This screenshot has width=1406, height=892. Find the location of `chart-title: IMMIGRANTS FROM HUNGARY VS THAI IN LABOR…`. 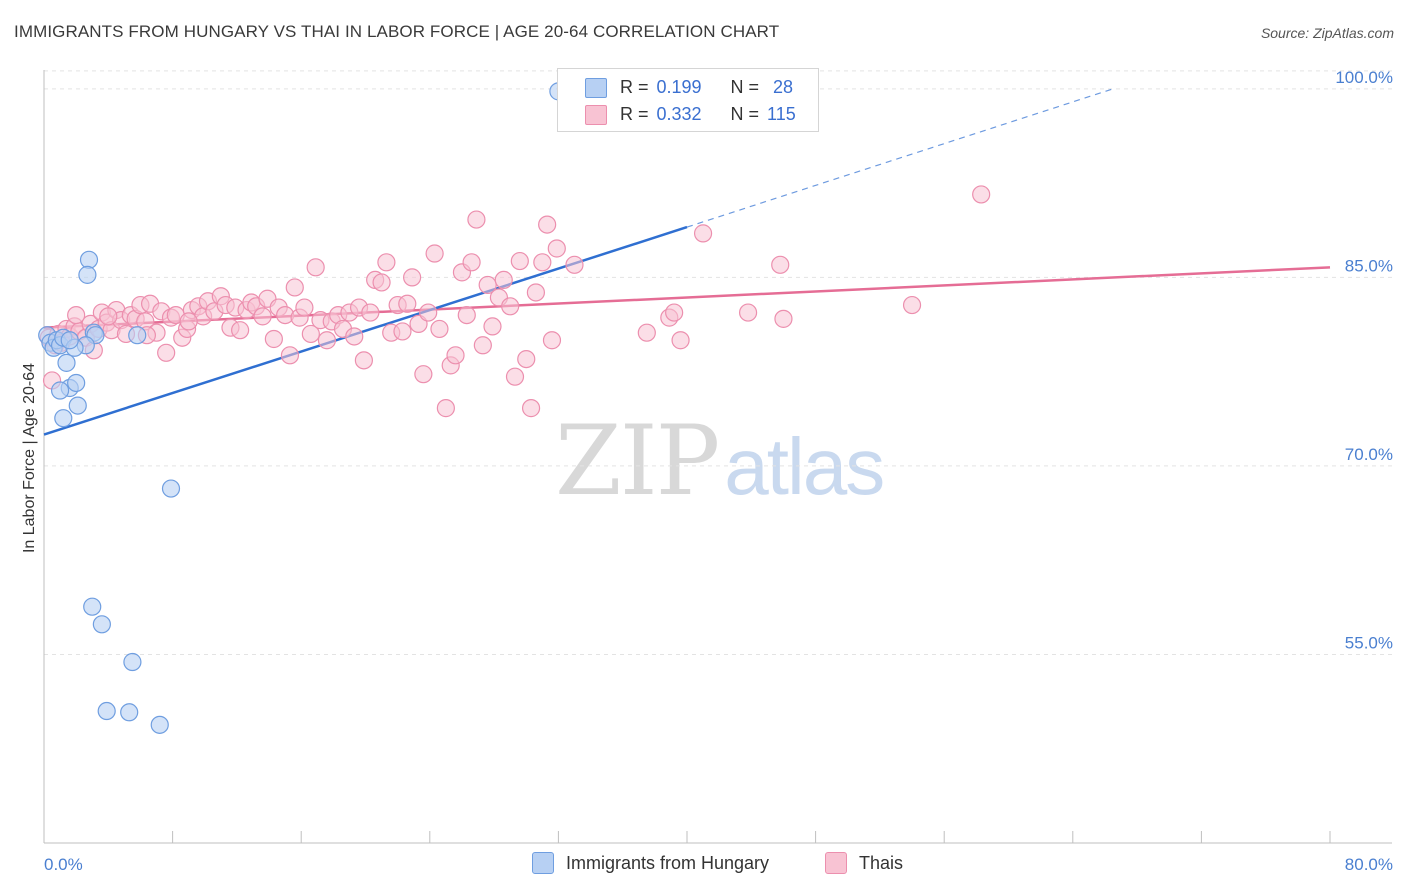

chart-title: IMMIGRANTS FROM HUNGARY VS THAI IN LABOR… is located at coordinates (397, 31).